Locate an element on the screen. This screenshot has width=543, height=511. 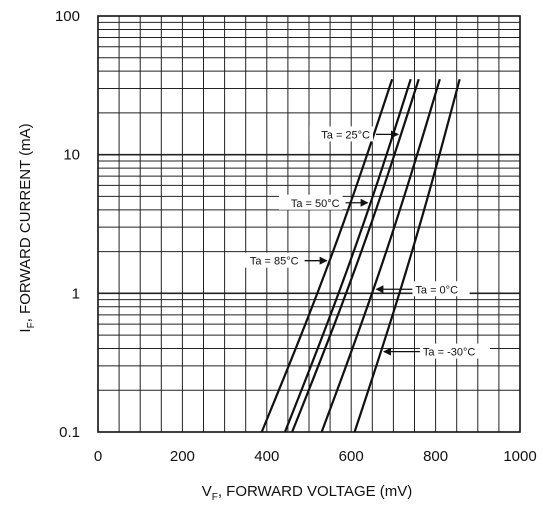
annotation-label: Ta = 0°C is located at coordinates (436, 290).